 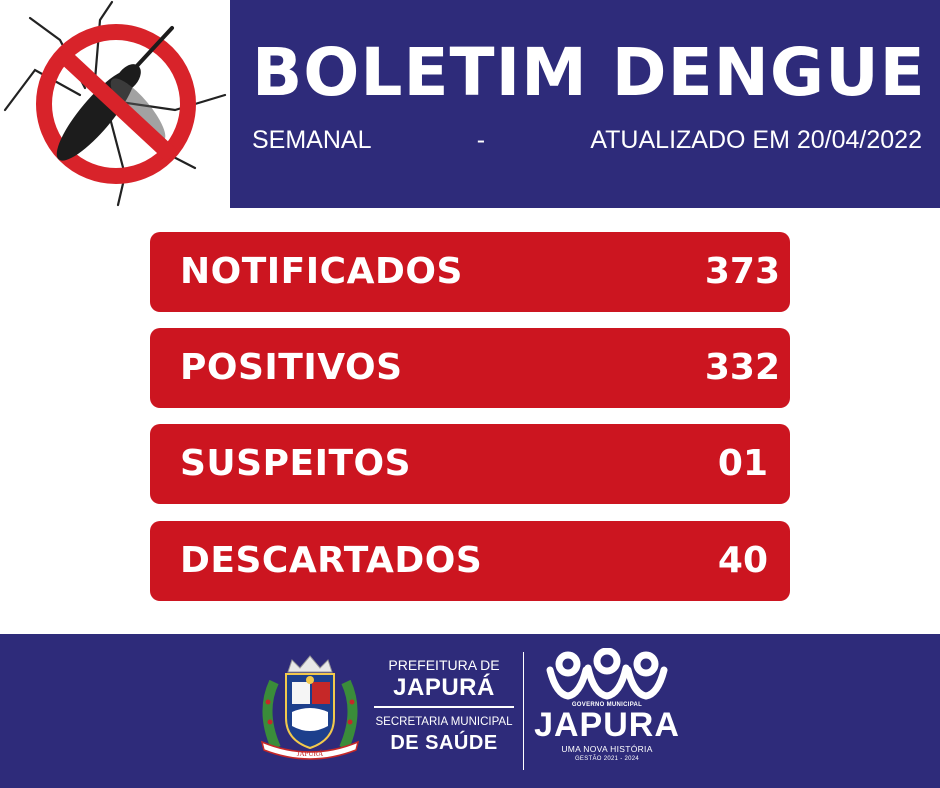 I want to click on divider, so click(x=444, y=707).